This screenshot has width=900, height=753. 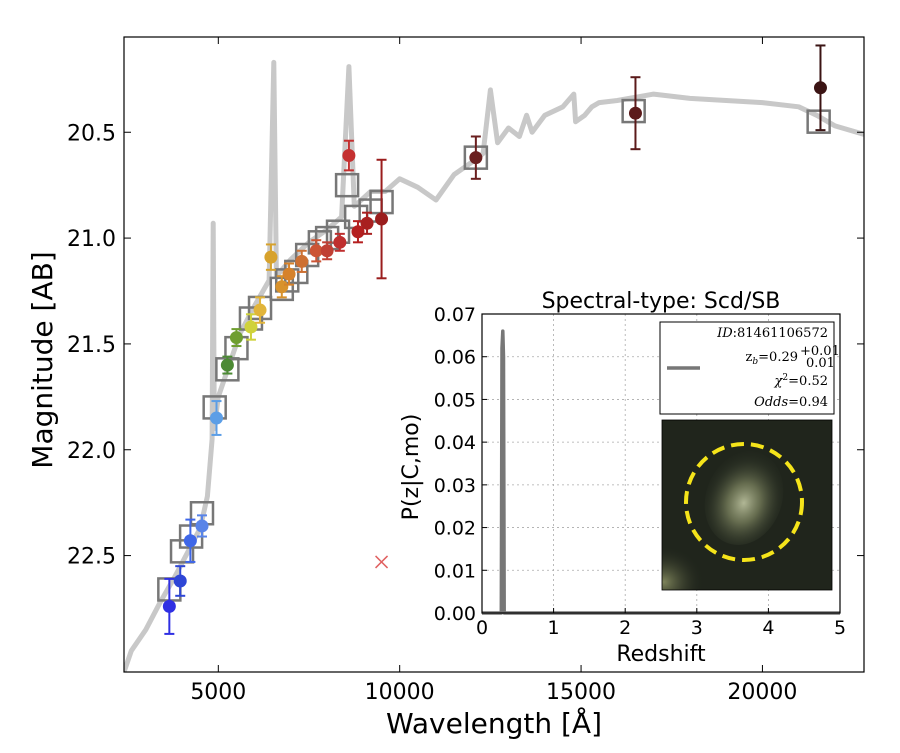 I want to click on main-y-axis-label: Magnitude [AB], so click(x=42, y=359).